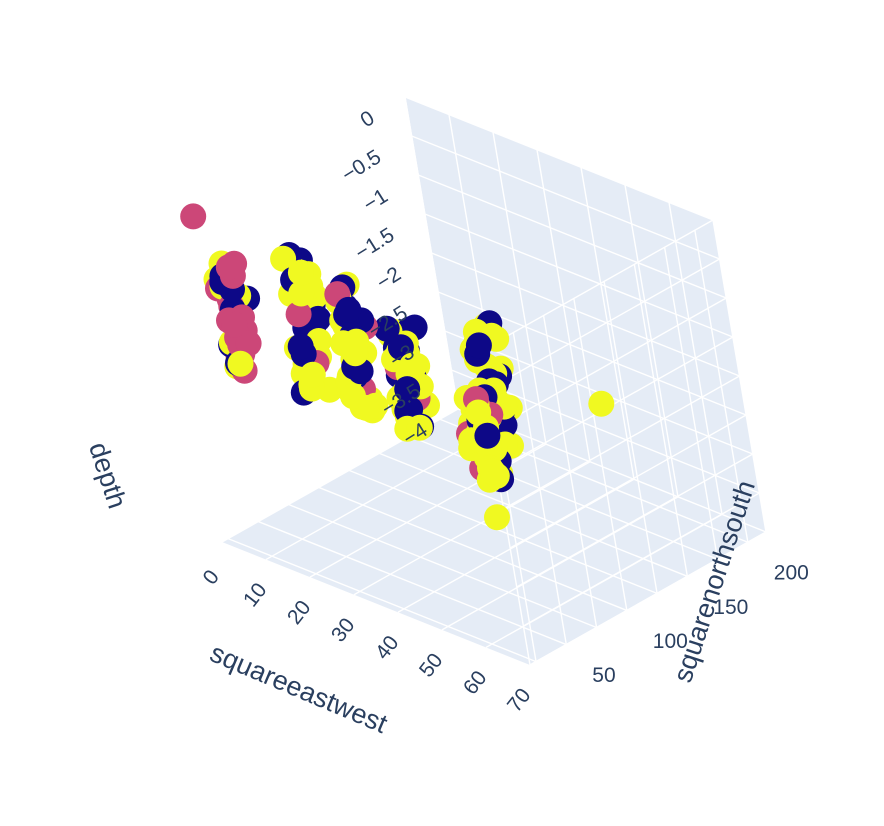 This screenshot has height=826, width=884. Describe the element at coordinates (387, 647) in the screenshot. I see `x-tick-label: 40` at that location.